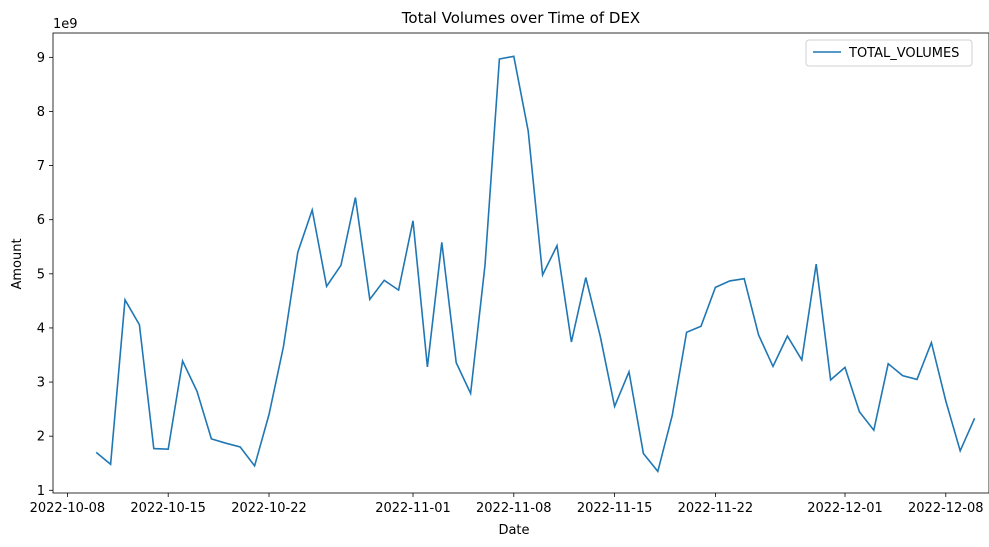  What do you see at coordinates (41, 166) in the screenshot?
I see `y-tick-label: 7` at bounding box center [41, 166].